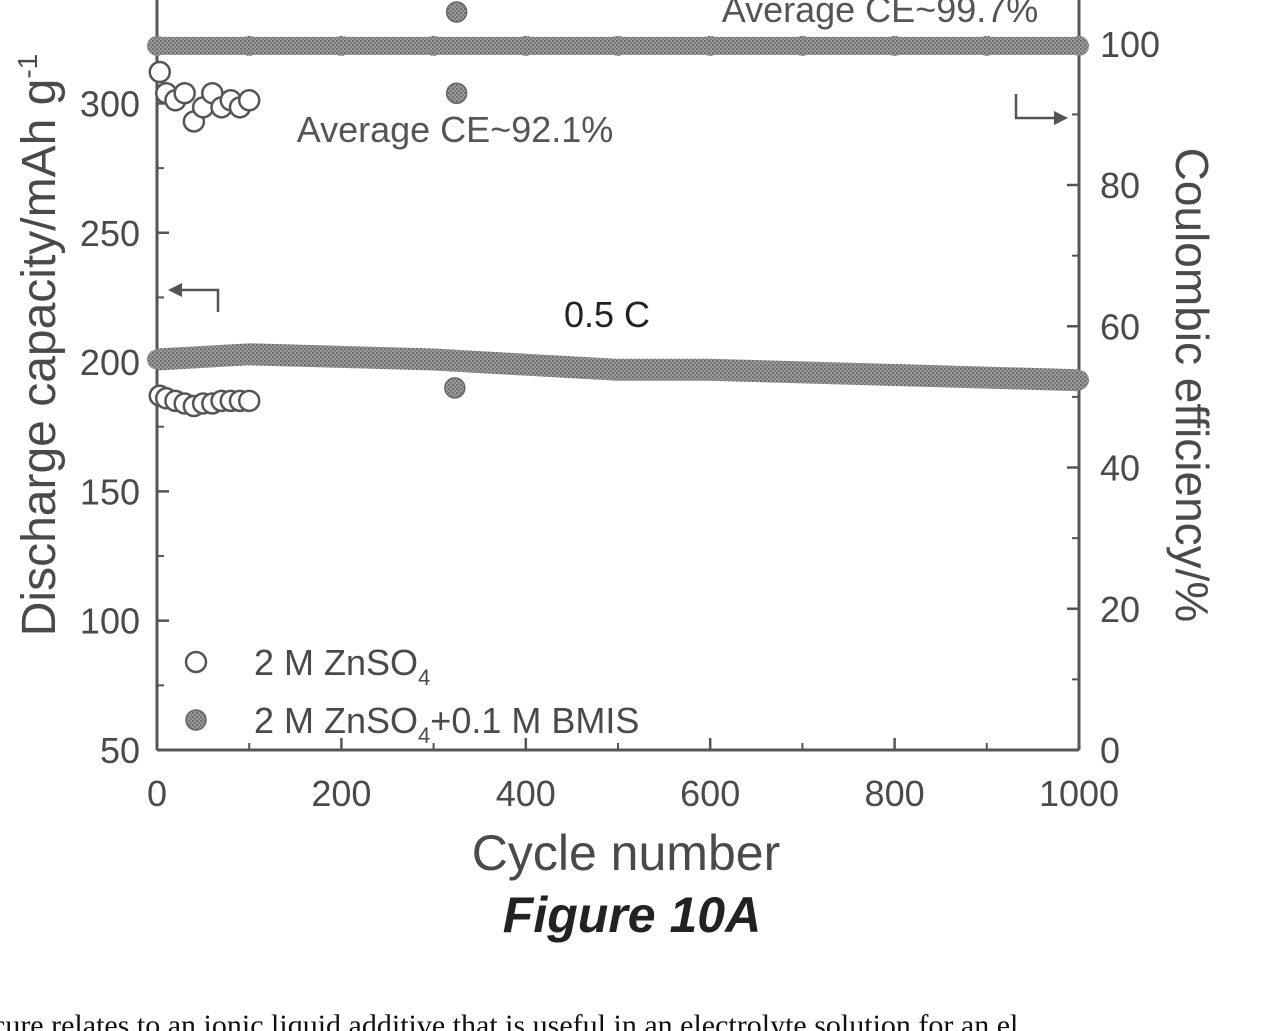 This screenshot has width=1276, height=1031. What do you see at coordinates (1120, 609) in the screenshot?
I see `y-right-tick-label-20: 20` at bounding box center [1120, 609].